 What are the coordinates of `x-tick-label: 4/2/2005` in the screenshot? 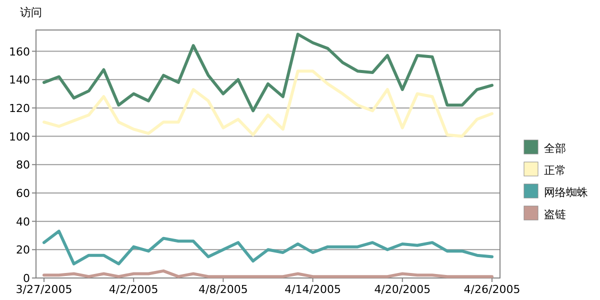 It's located at (133, 289).